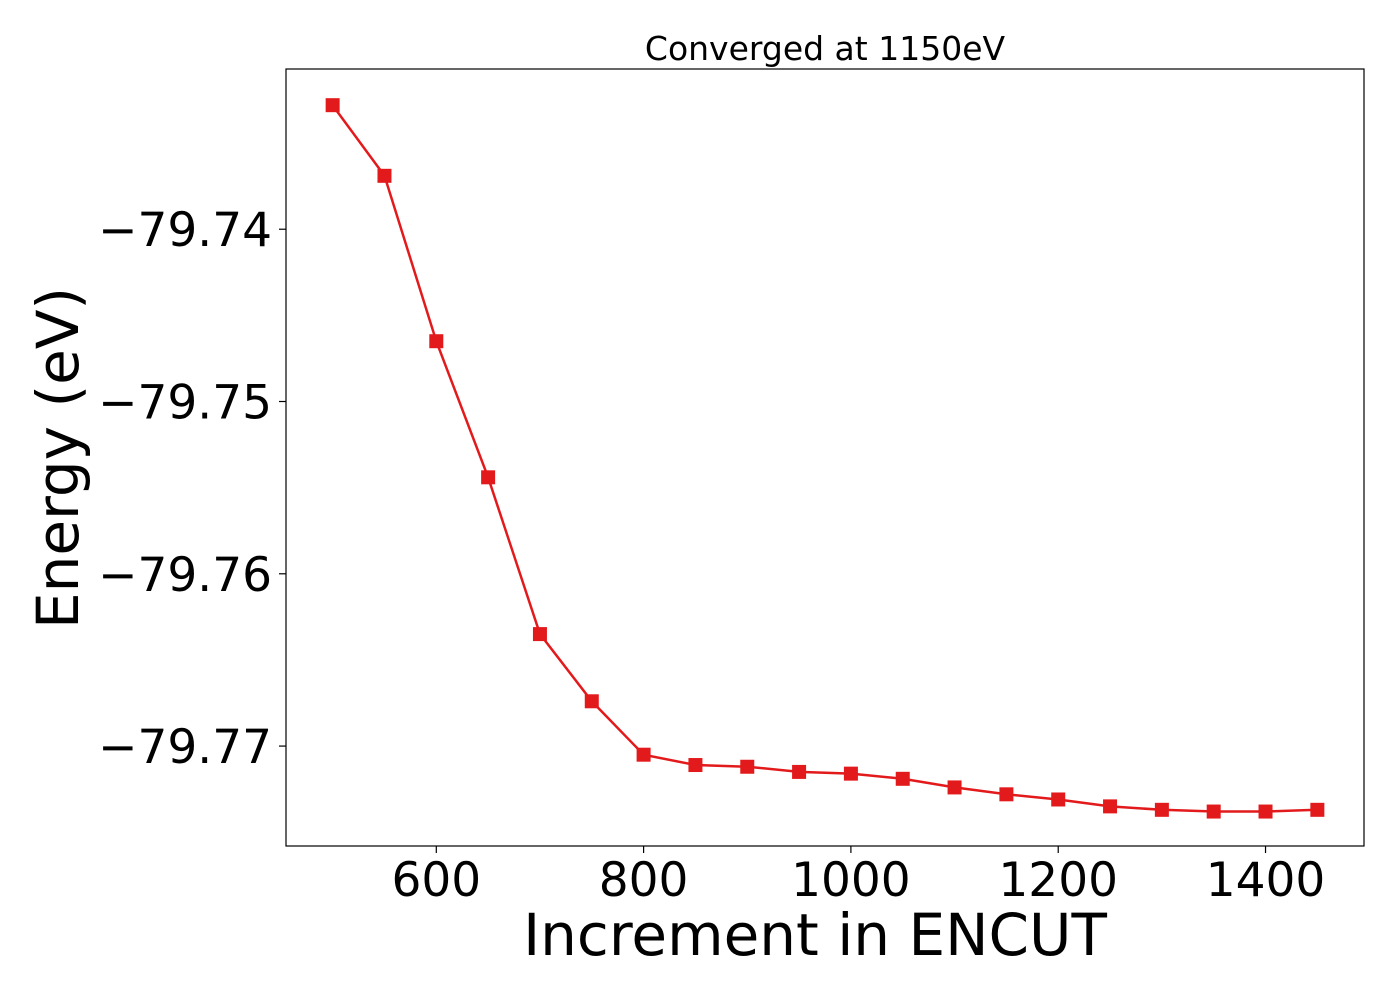 The height and width of the screenshot is (1000, 1400). Describe the element at coordinates (436, 880) in the screenshot. I see `x-tick-label: 600` at that location.